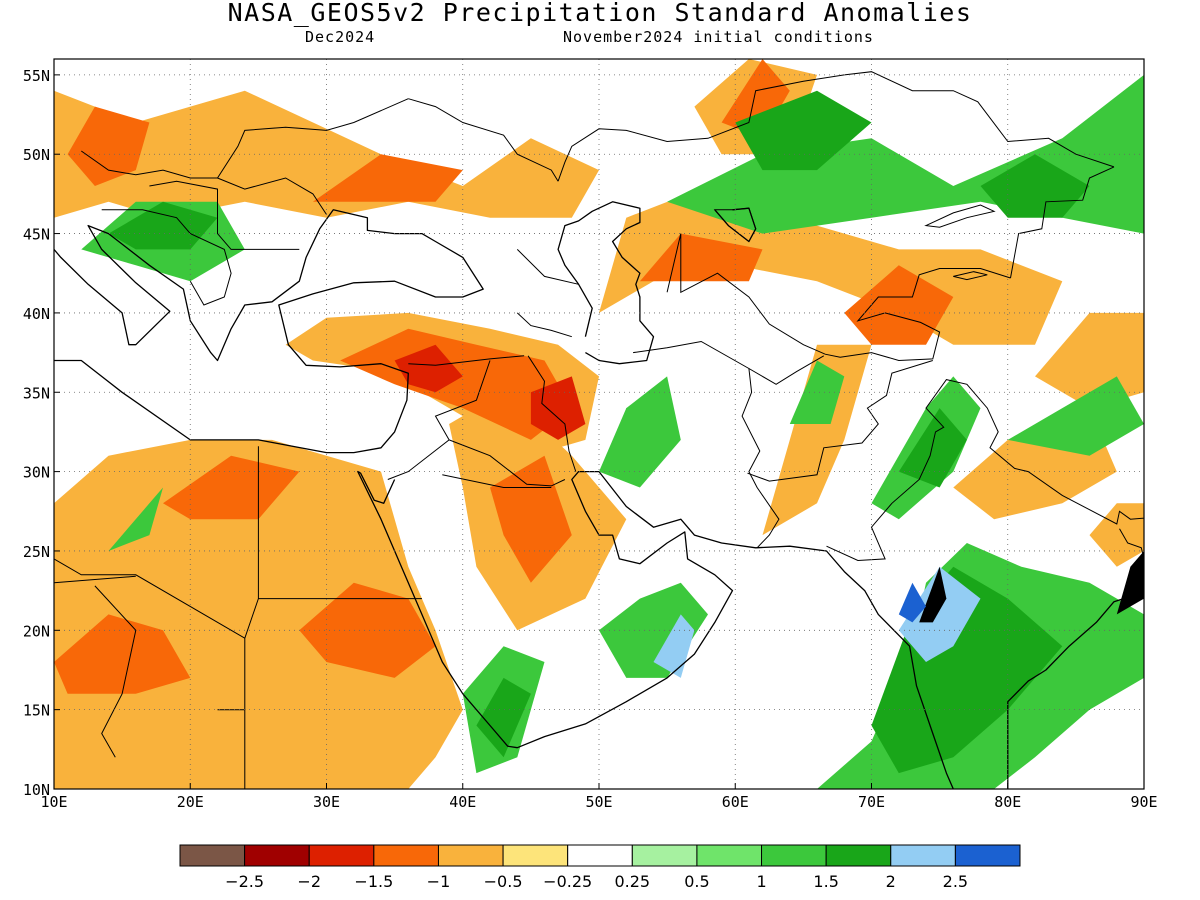 The image size is (1200, 900). I want to click on lat-tick-label: 30N, so click(36, 473).